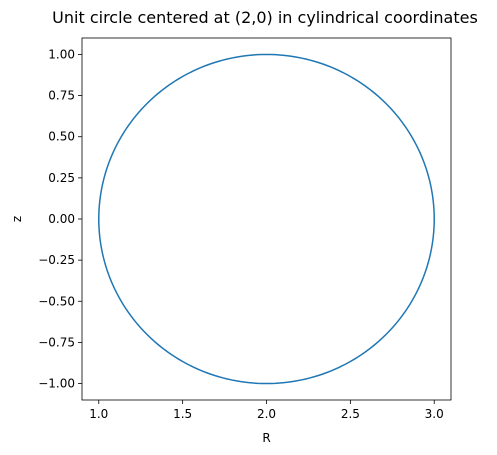 This screenshot has width=497, height=455. What do you see at coordinates (61, 96) in the screenshot?
I see `y-tick-label: 0.75` at bounding box center [61, 96].